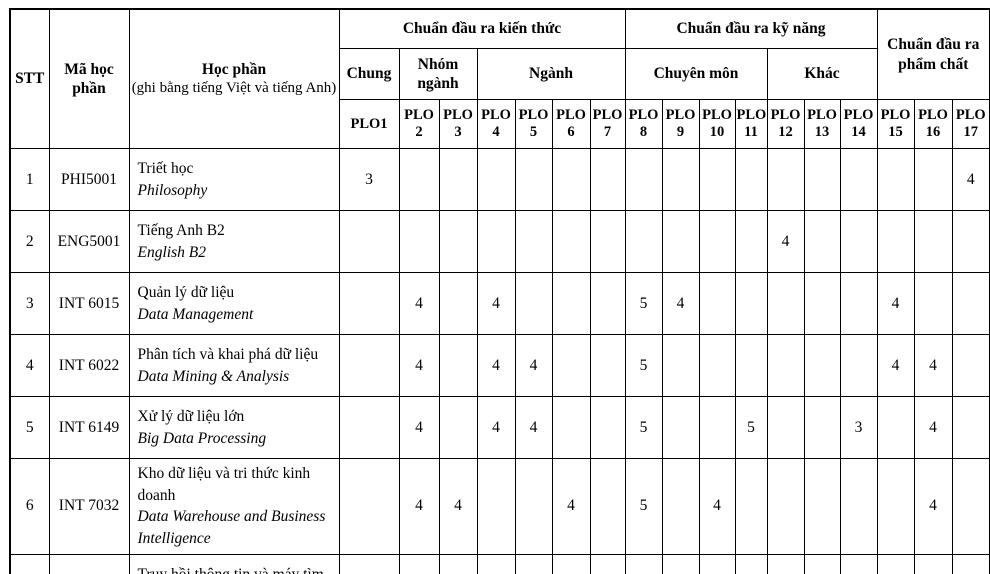 Image resolution: width=990 pixels, height=574 pixels. I want to click on row-stt: 6, so click(29, 506).